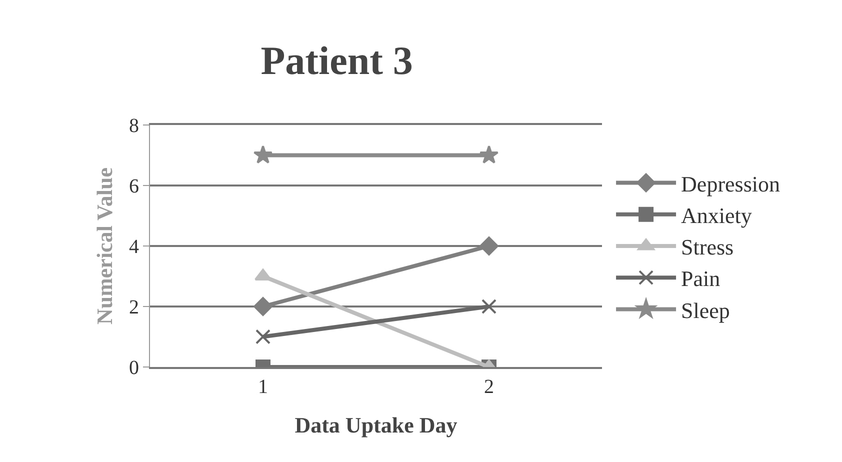 The image size is (842, 462). Describe the element at coordinates (134, 187) in the screenshot. I see `y-tick-label: 6` at that location.